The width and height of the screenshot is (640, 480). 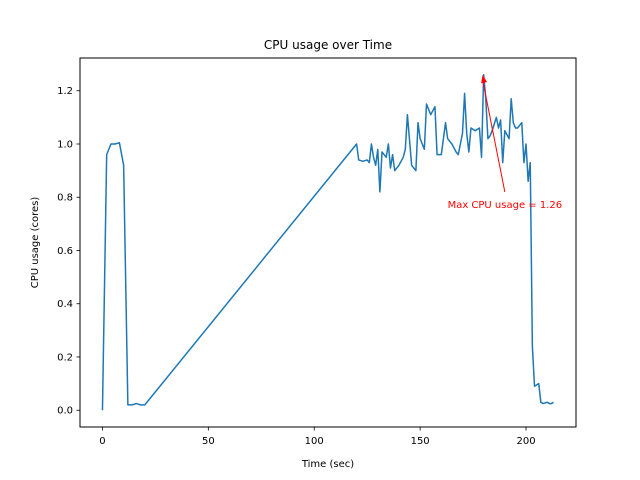 What do you see at coordinates (102, 441) in the screenshot?
I see `x-tick-label: 0` at bounding box center [102, 441].